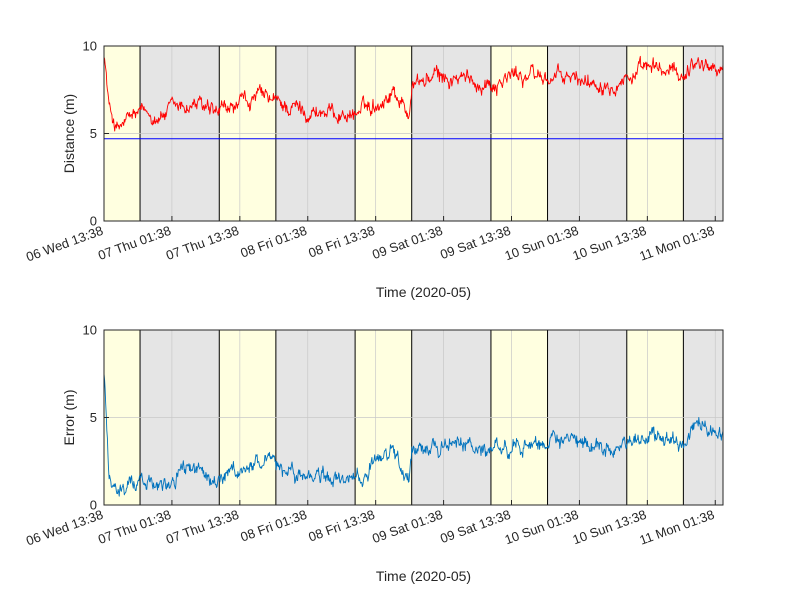 The width and height of the screenshot is (800, 600). What do you see at coordinates (69, 133) in the screenshot?
I see `y-axis-label: Distance (m)` at bounding box center [69, 133].